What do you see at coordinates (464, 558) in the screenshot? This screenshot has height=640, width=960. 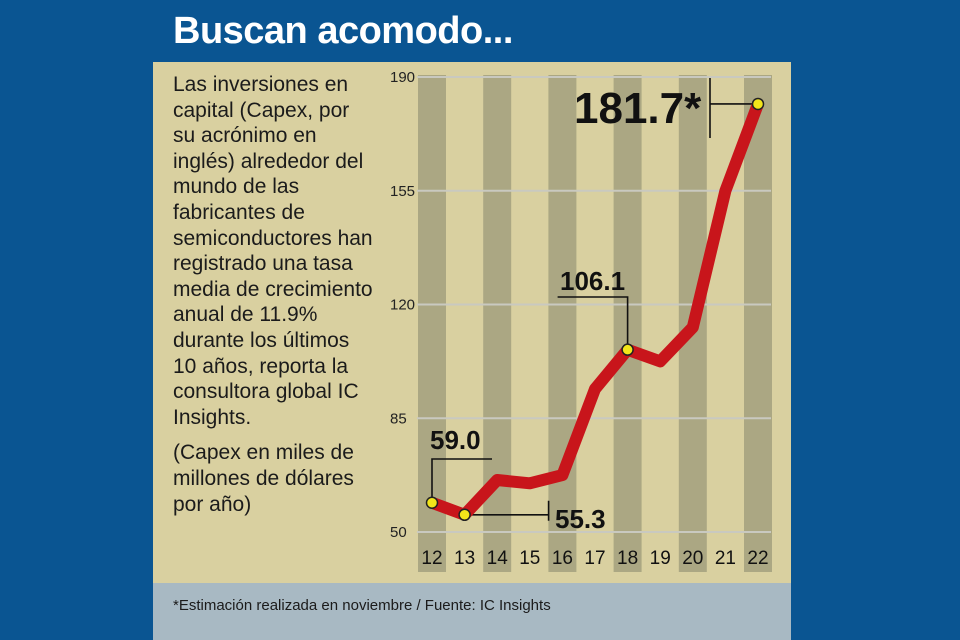 I see `x-tick-label: 13` at bounding box center [464, 558].